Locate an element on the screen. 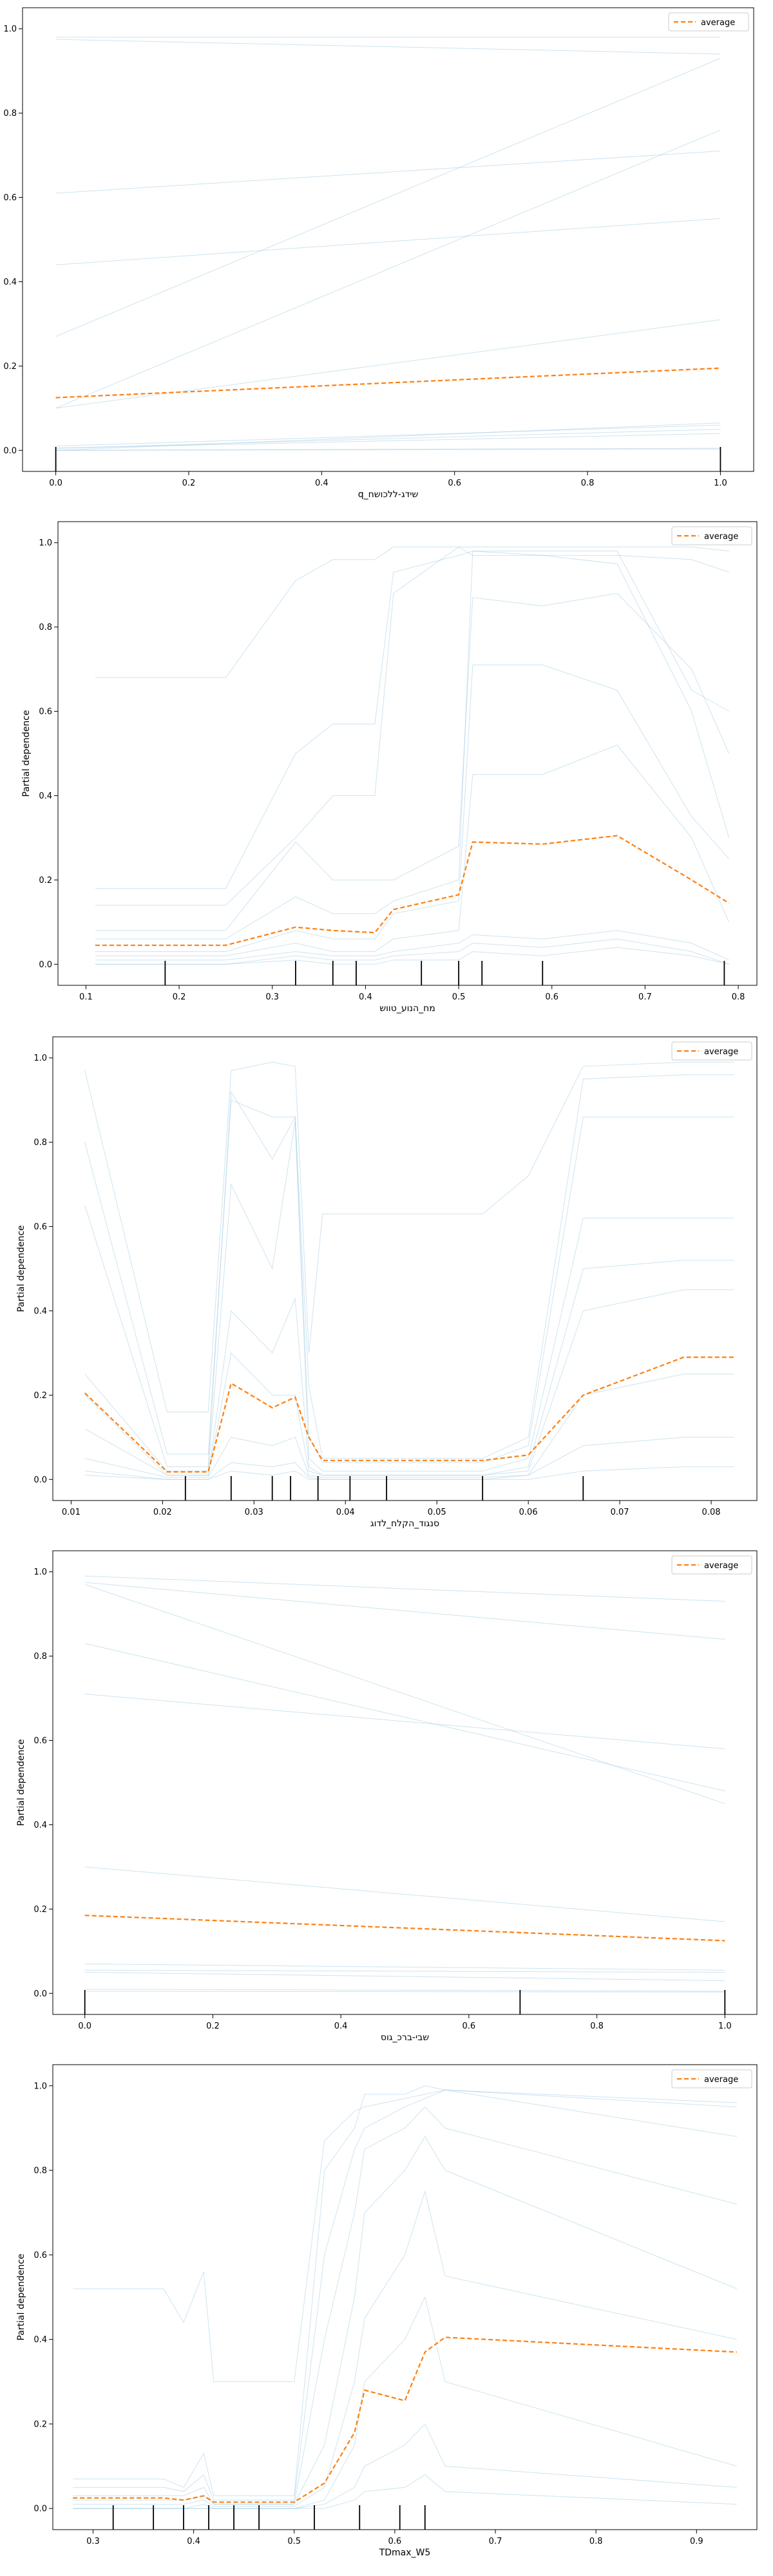 Image resolution: width=773 pixels, height=2576 pixels. x-tick-label: 0.05 is located at coordinates (437, 1512).